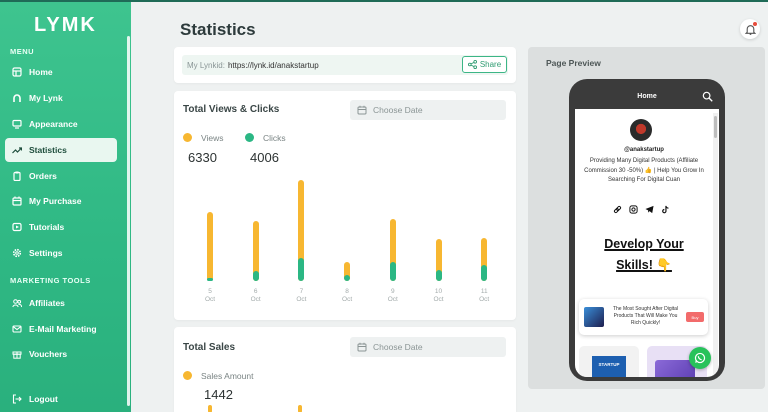  I want to click on notification-button, so click(750, 29).